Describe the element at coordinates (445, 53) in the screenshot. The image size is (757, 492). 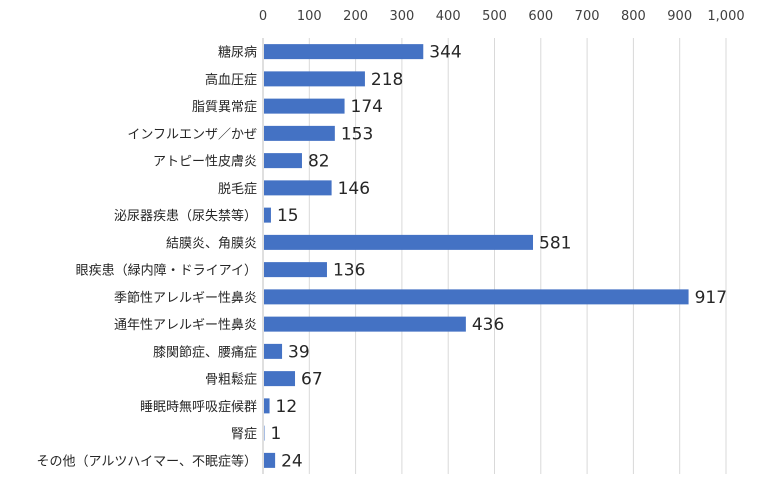
I see `data-label: 344` at that location.